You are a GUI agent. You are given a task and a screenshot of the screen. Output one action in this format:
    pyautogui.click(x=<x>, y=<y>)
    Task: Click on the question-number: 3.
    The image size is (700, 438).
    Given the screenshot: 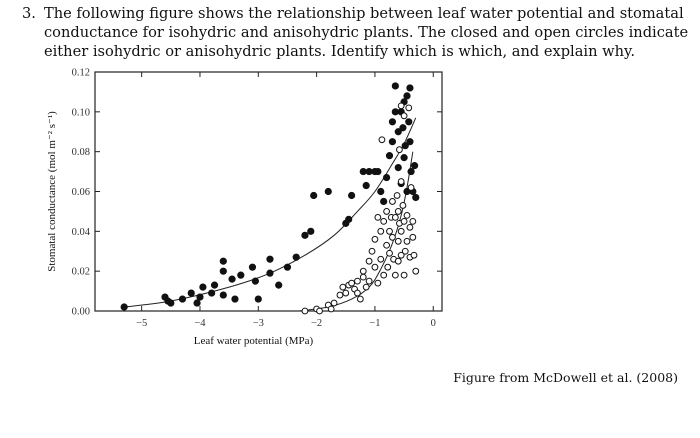 What is the action you would take?
    pyautogui.click(x=29, y=13)
    